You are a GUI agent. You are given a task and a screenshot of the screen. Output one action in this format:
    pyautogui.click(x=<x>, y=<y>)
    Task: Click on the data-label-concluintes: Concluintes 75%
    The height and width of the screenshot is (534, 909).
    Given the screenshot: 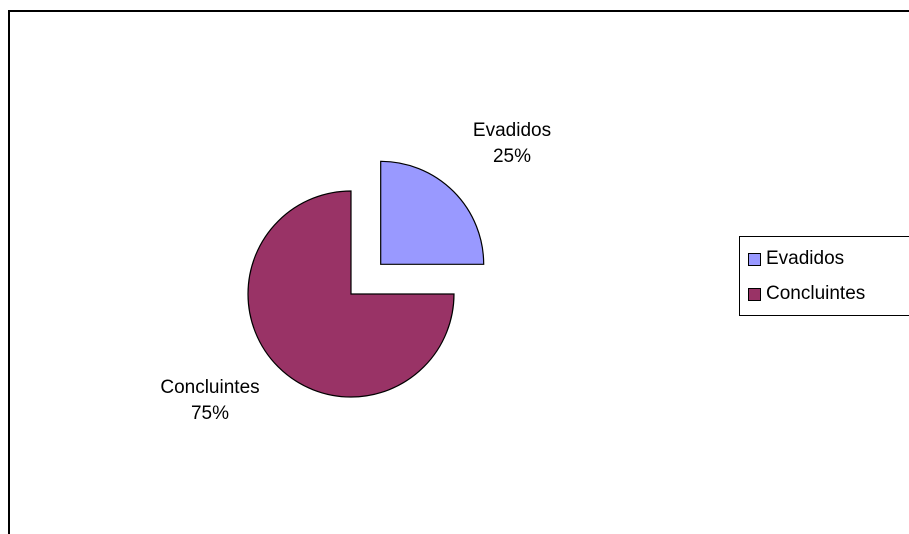 What is the action you would take?
    pyautogui.click(x=209, y=401)
    